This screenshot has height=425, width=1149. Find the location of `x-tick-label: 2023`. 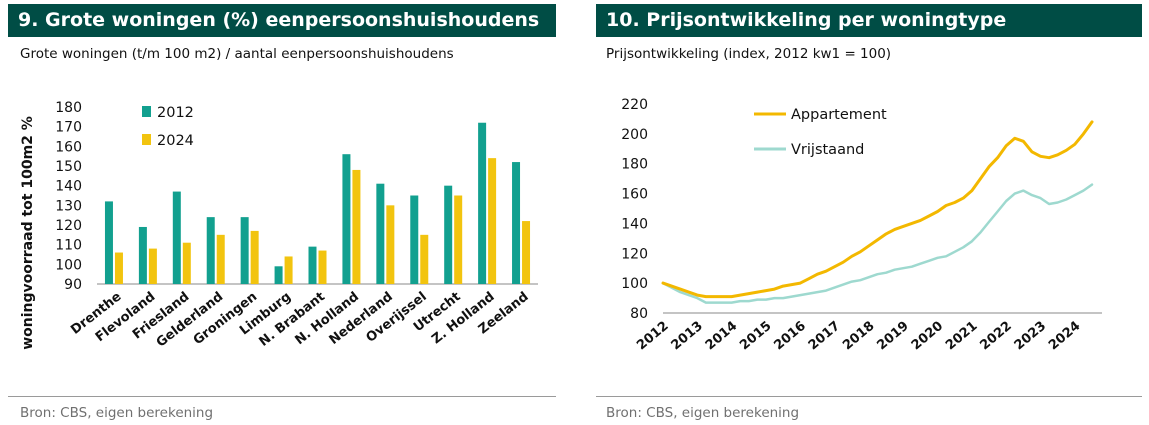

x-tick-label: 2023 is located at coordinates (1030, 336).